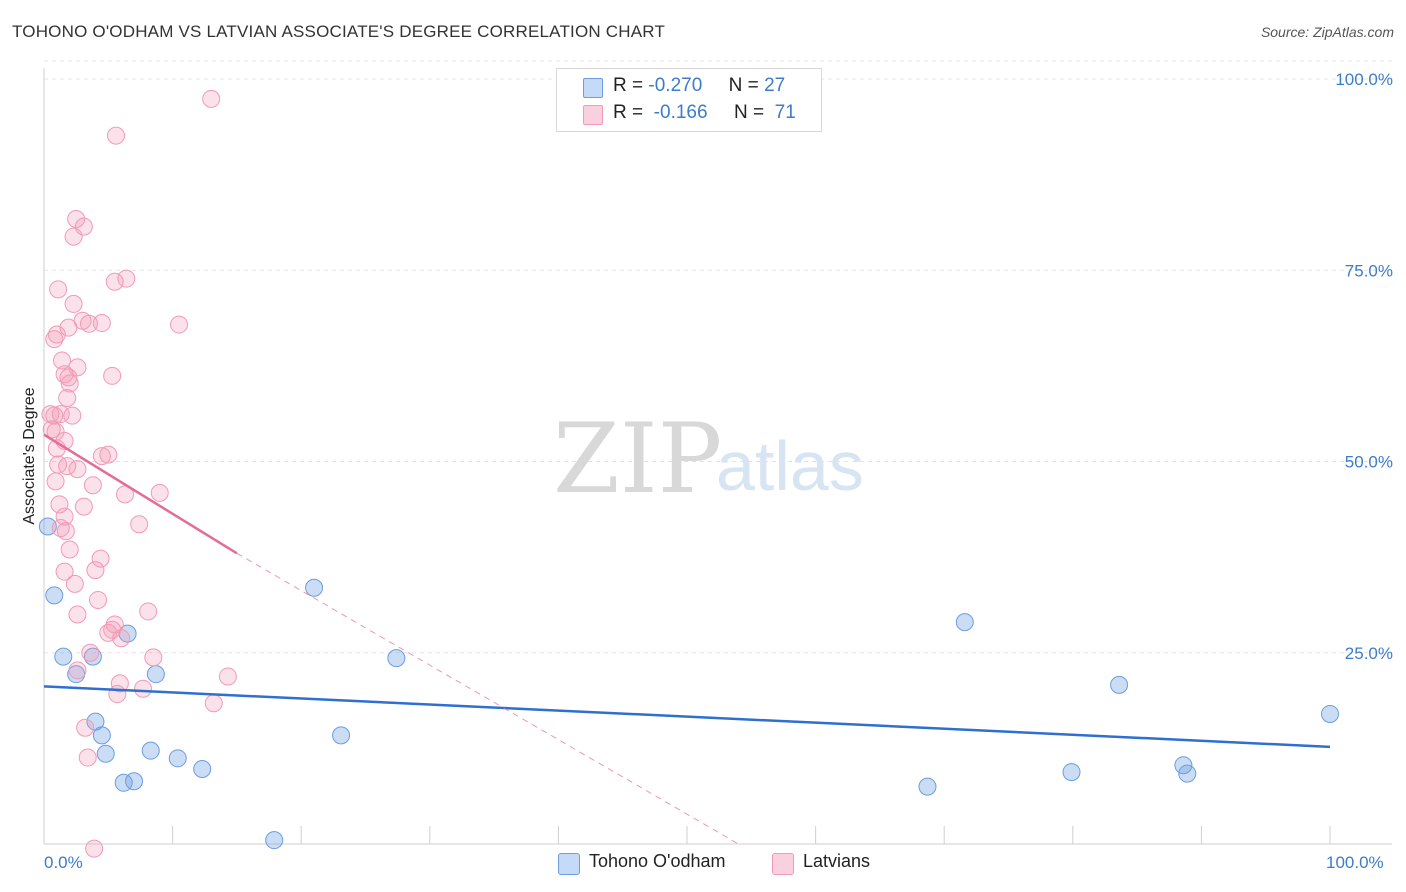 The height and width of the screenshot is (892, 1406). Describe the element at coordinates (1369, 653) in the screenshot. I see `y-tick-label: 25.0%` at that location.